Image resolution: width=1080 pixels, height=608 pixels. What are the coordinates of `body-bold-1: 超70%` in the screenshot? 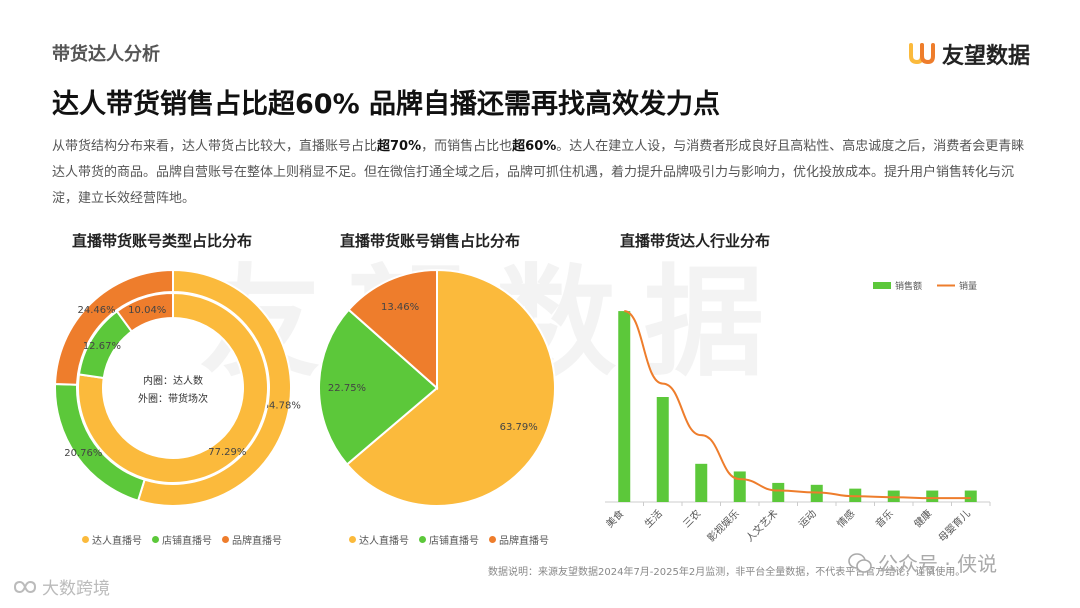 It's located at (399, 146).